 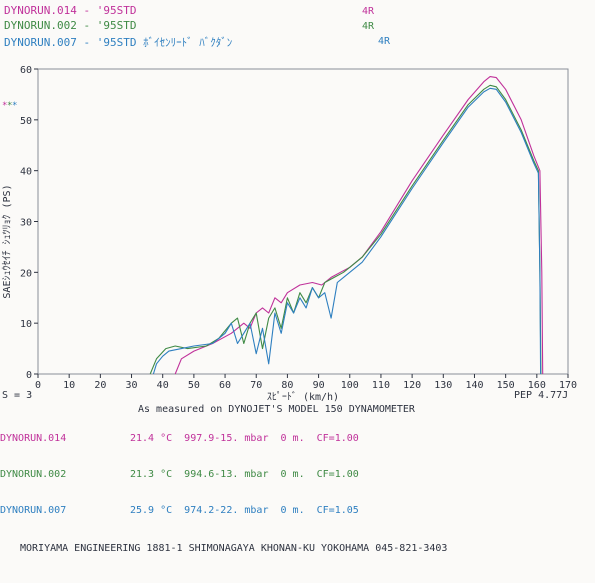 What do you see at coordinates (537, 385) in the screenshot?
I see `x-tick-label: 160` at bounding box center [537, 385].